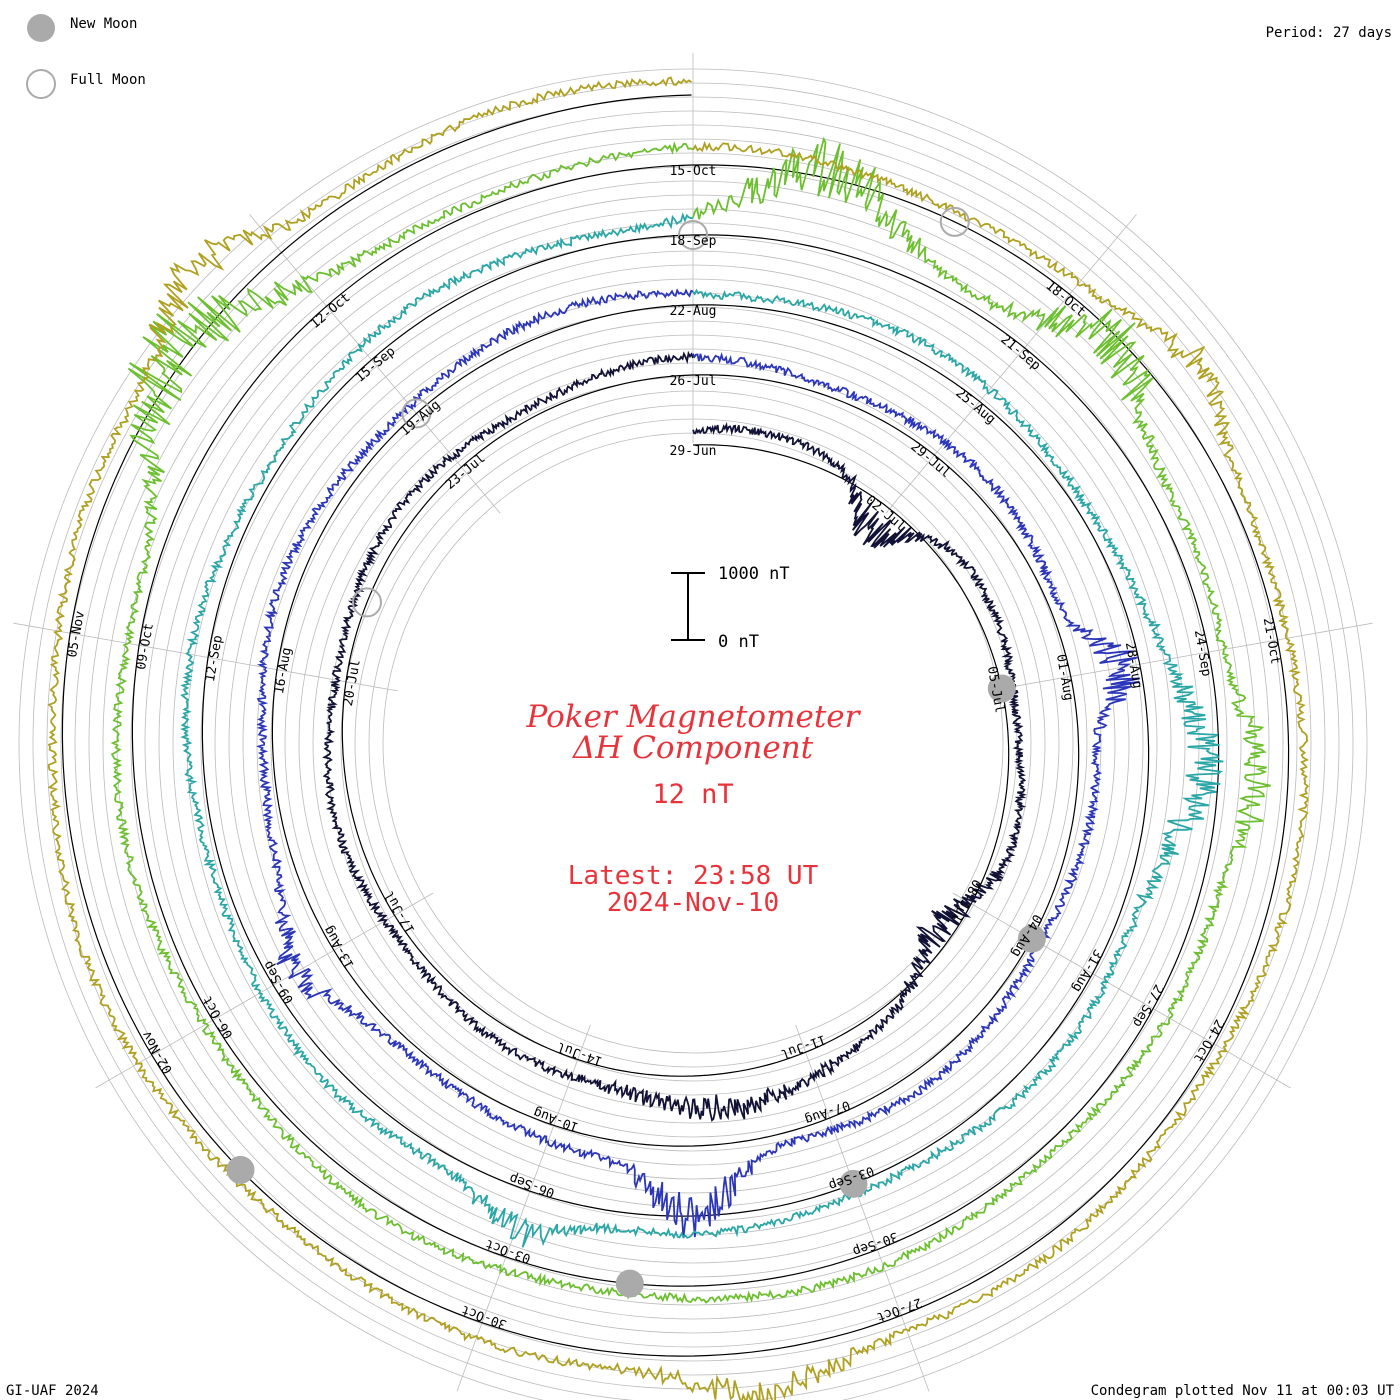 This screenshot has height=1400, width=1400. I want to click on legend: New Moon Full Moon, so click(86, 56).